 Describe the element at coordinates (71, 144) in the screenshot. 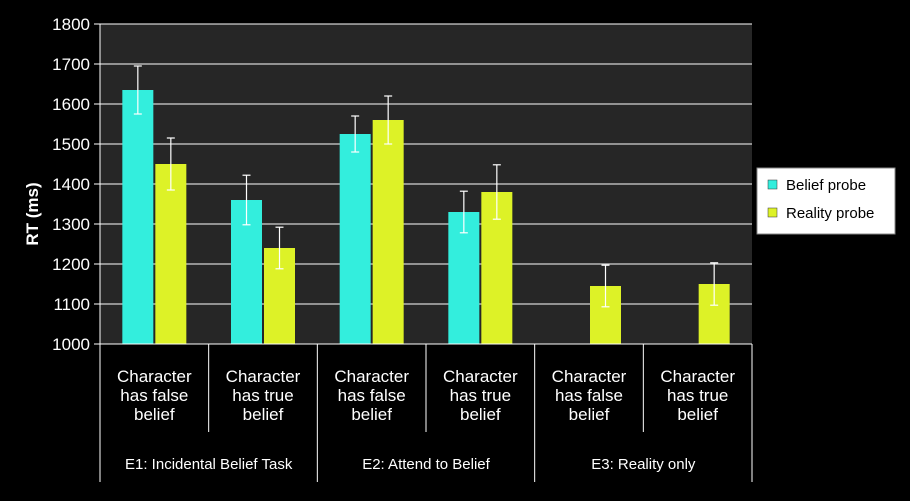

I see `y-tick-label: 1500` at that location.